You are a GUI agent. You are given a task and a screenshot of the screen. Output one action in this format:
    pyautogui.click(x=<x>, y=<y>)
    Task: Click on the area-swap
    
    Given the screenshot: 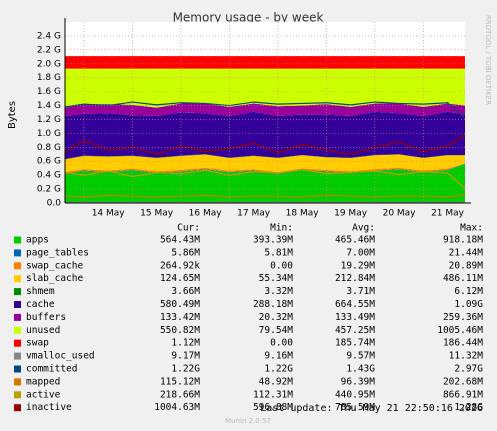 What is the action you would take?
    pyautogui.click(x=265, y=62)
    